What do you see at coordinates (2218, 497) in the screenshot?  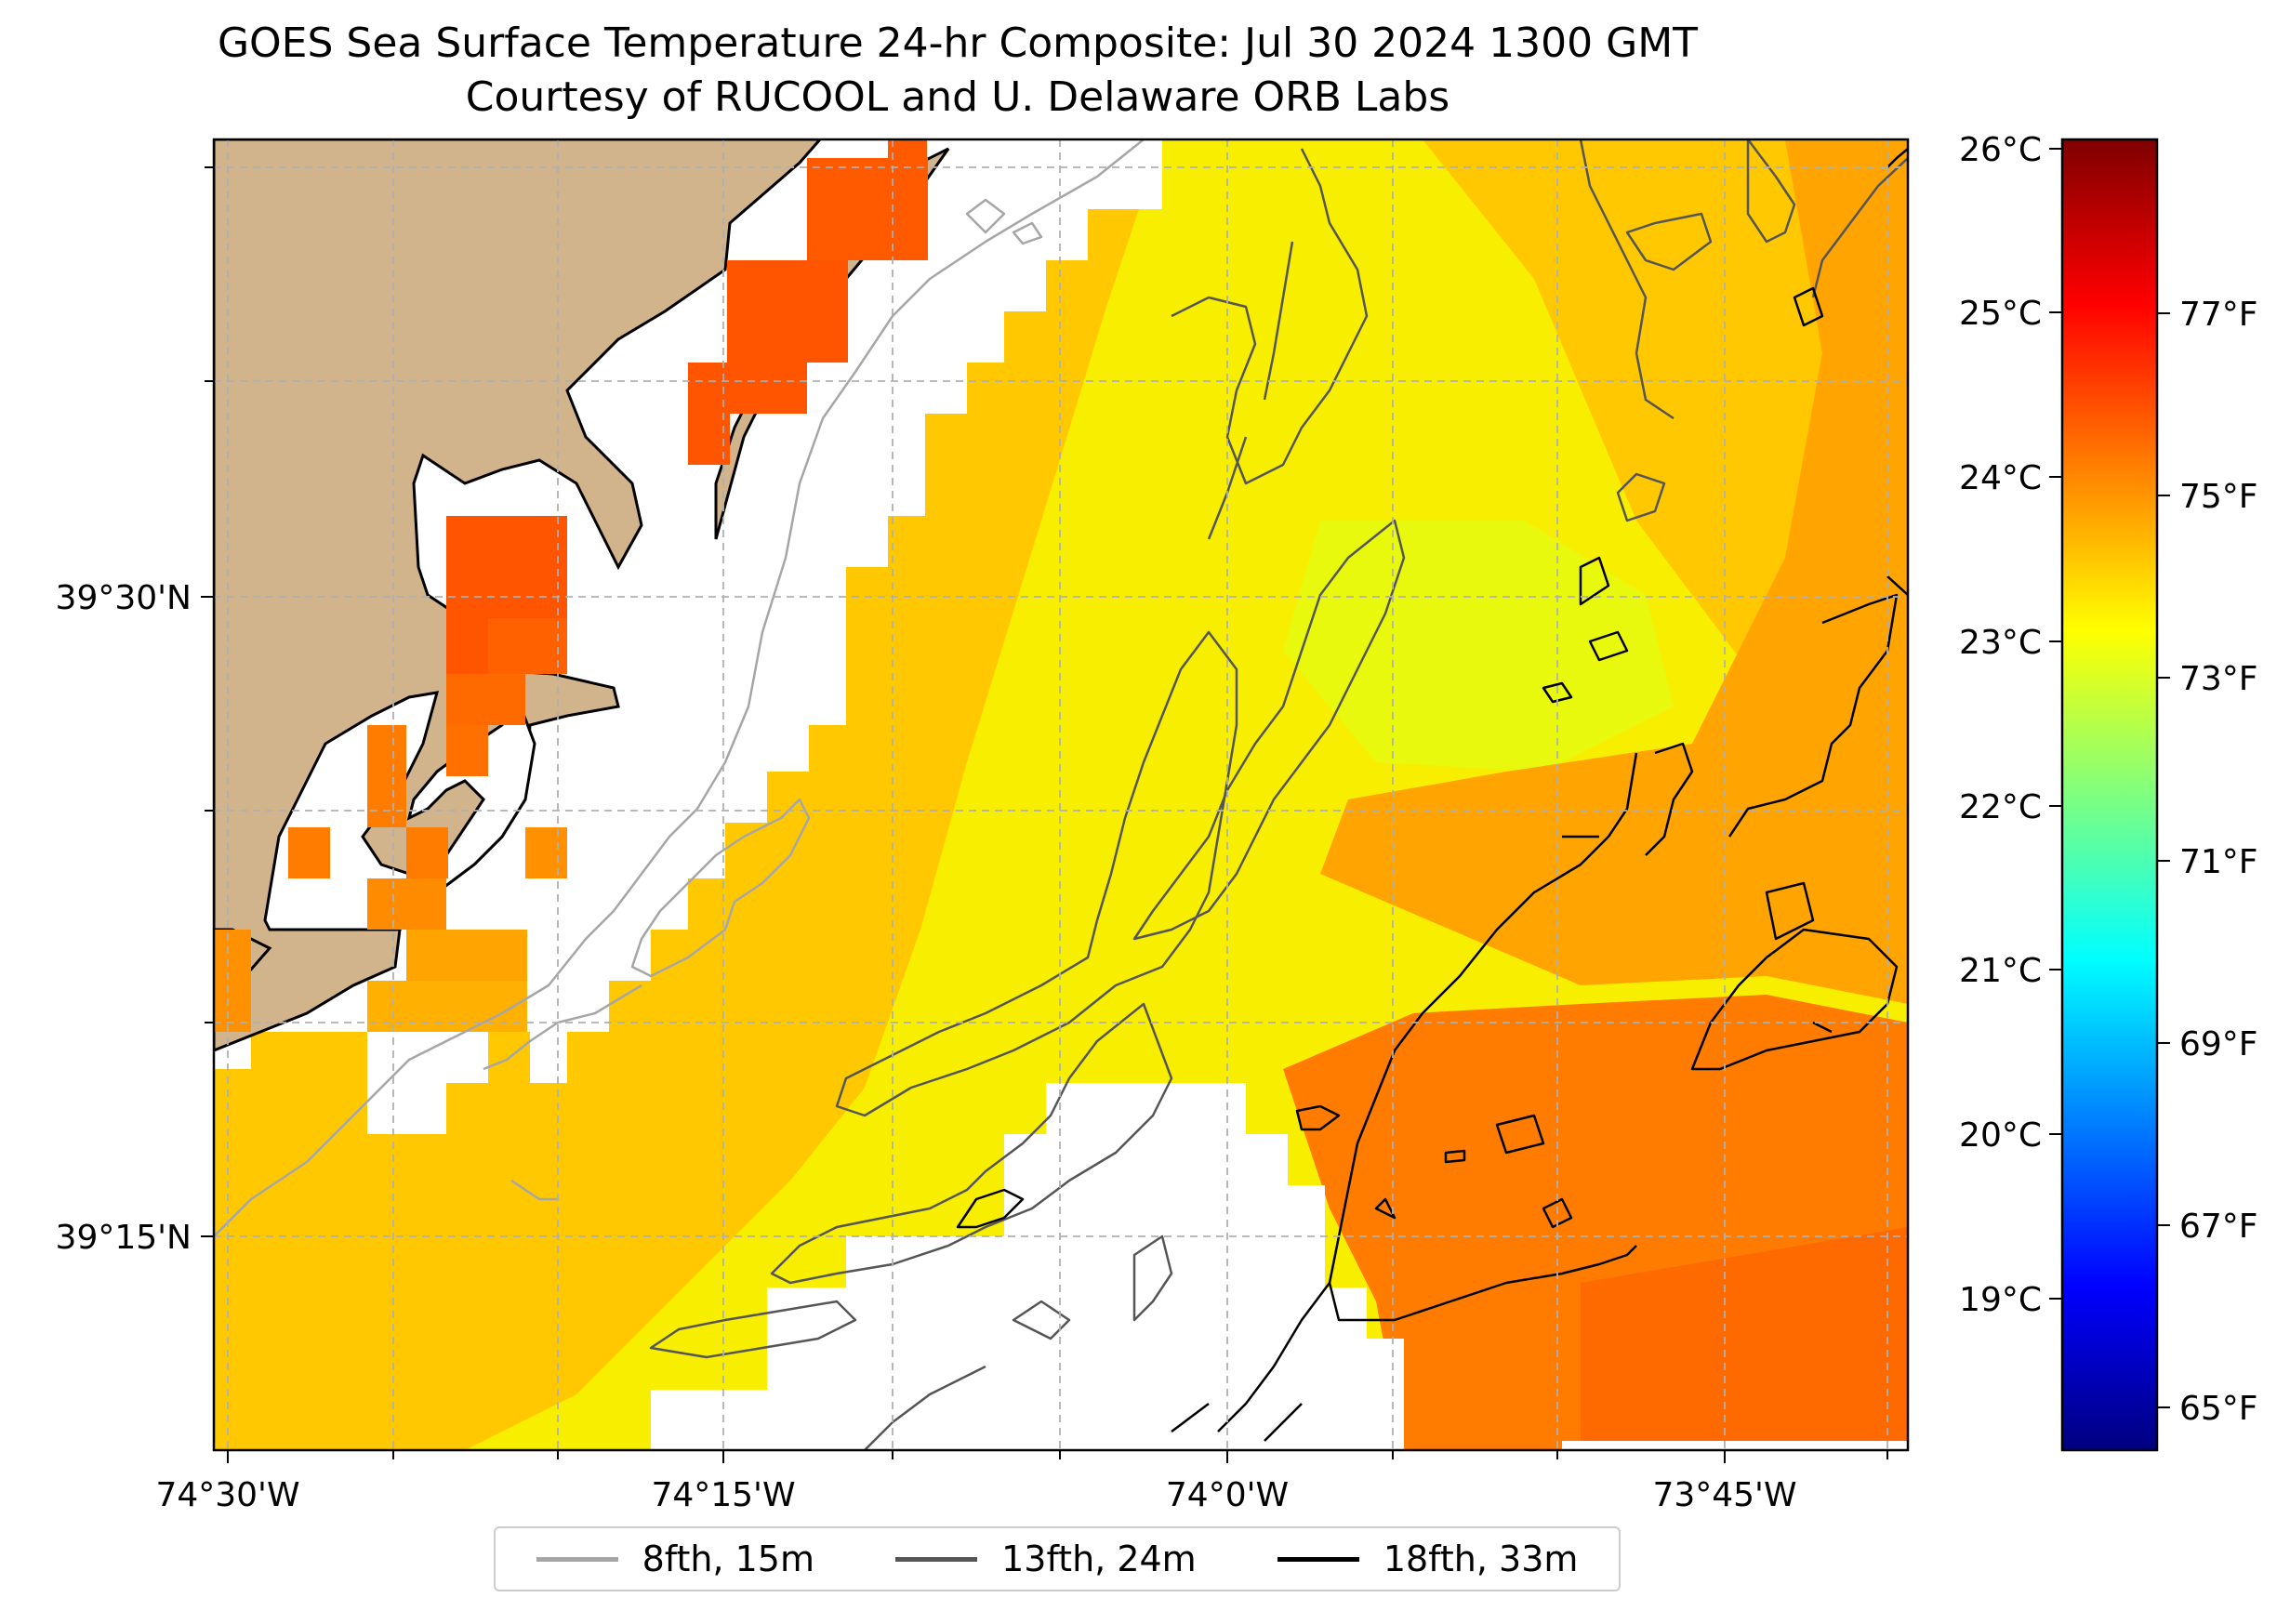 I see `colorbar-fahrenheit-label: 75°F` at bounding box center [2218, 497].